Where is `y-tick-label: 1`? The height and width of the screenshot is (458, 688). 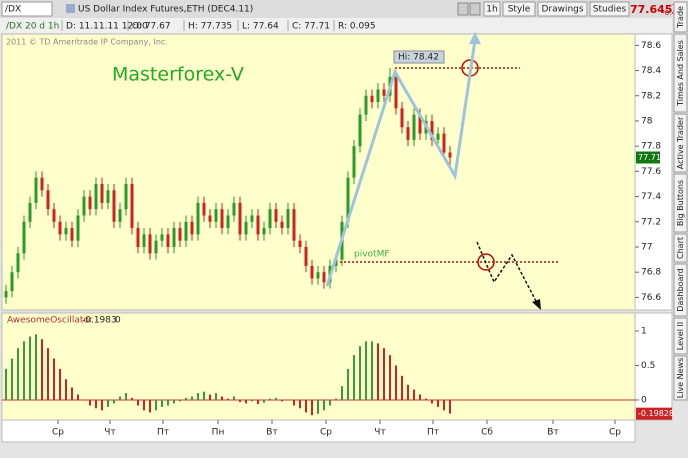
y-tick-label: 1 is located at coordinates (644, 331).